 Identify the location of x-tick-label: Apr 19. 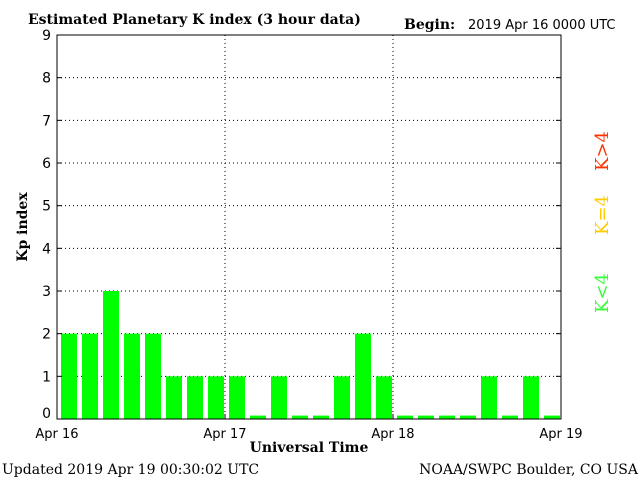
(560, 434).